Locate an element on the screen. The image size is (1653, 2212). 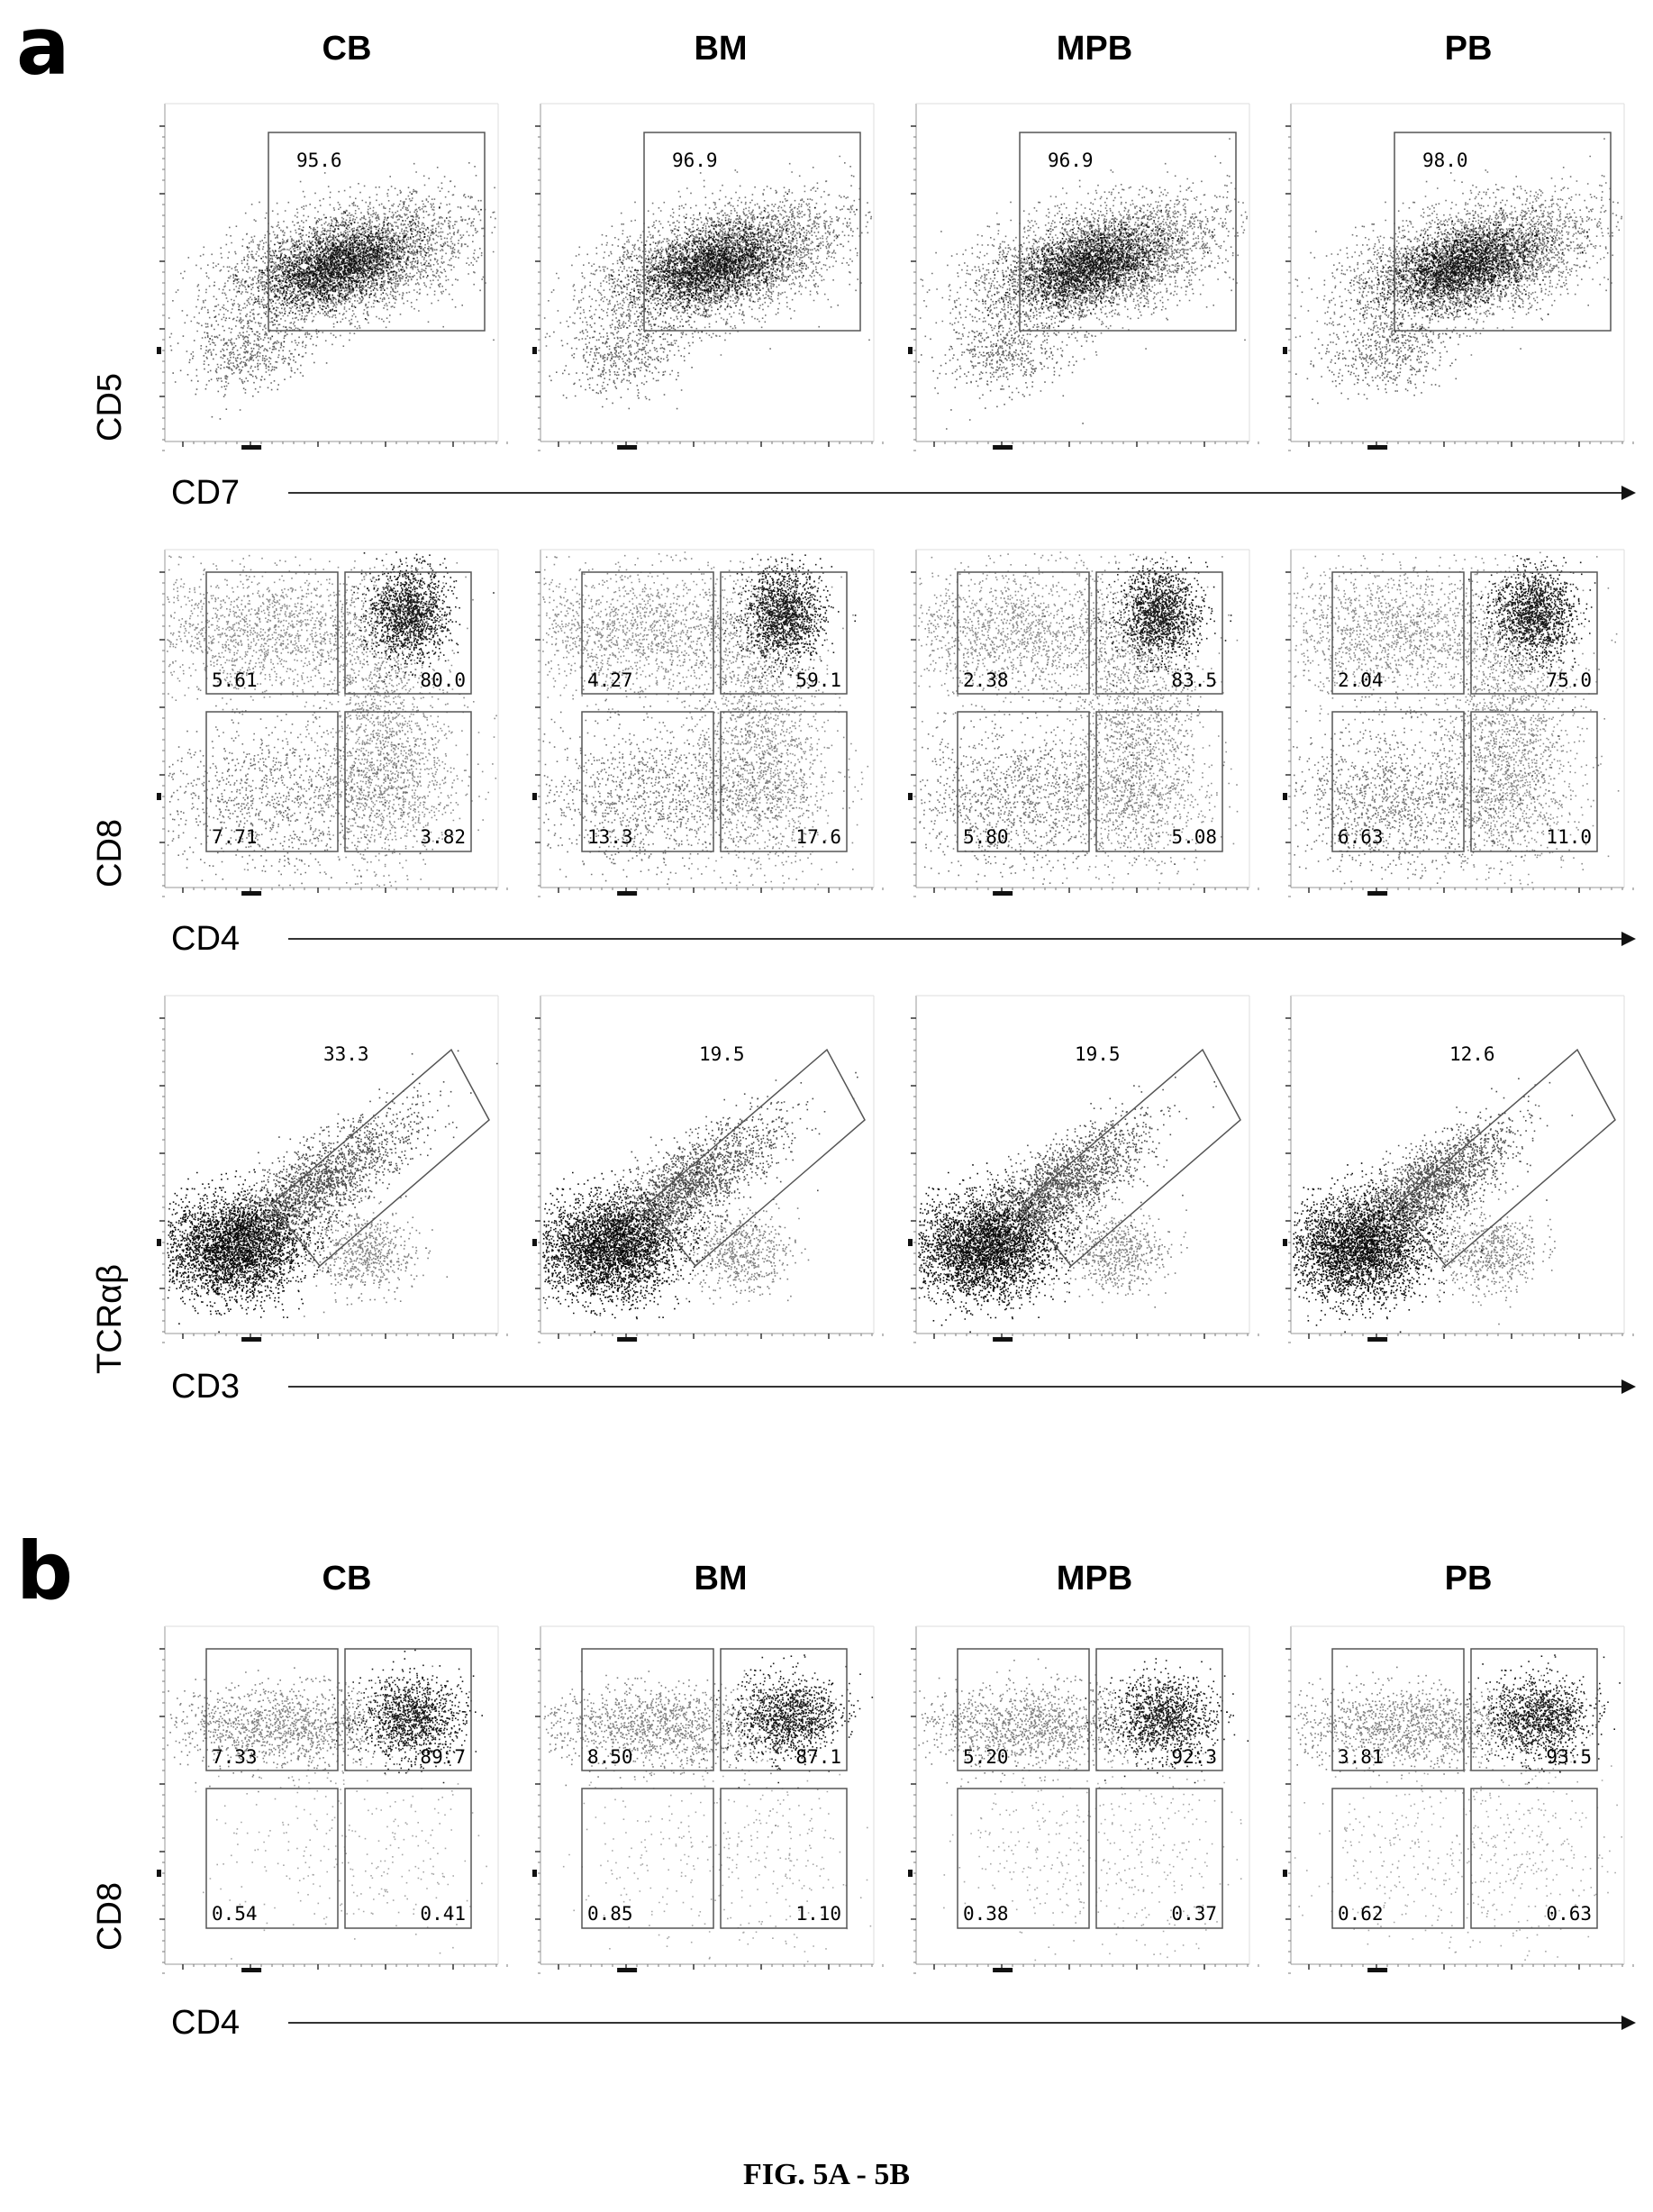
y-axis-label: CD8 is located at coordinates (110, 853).